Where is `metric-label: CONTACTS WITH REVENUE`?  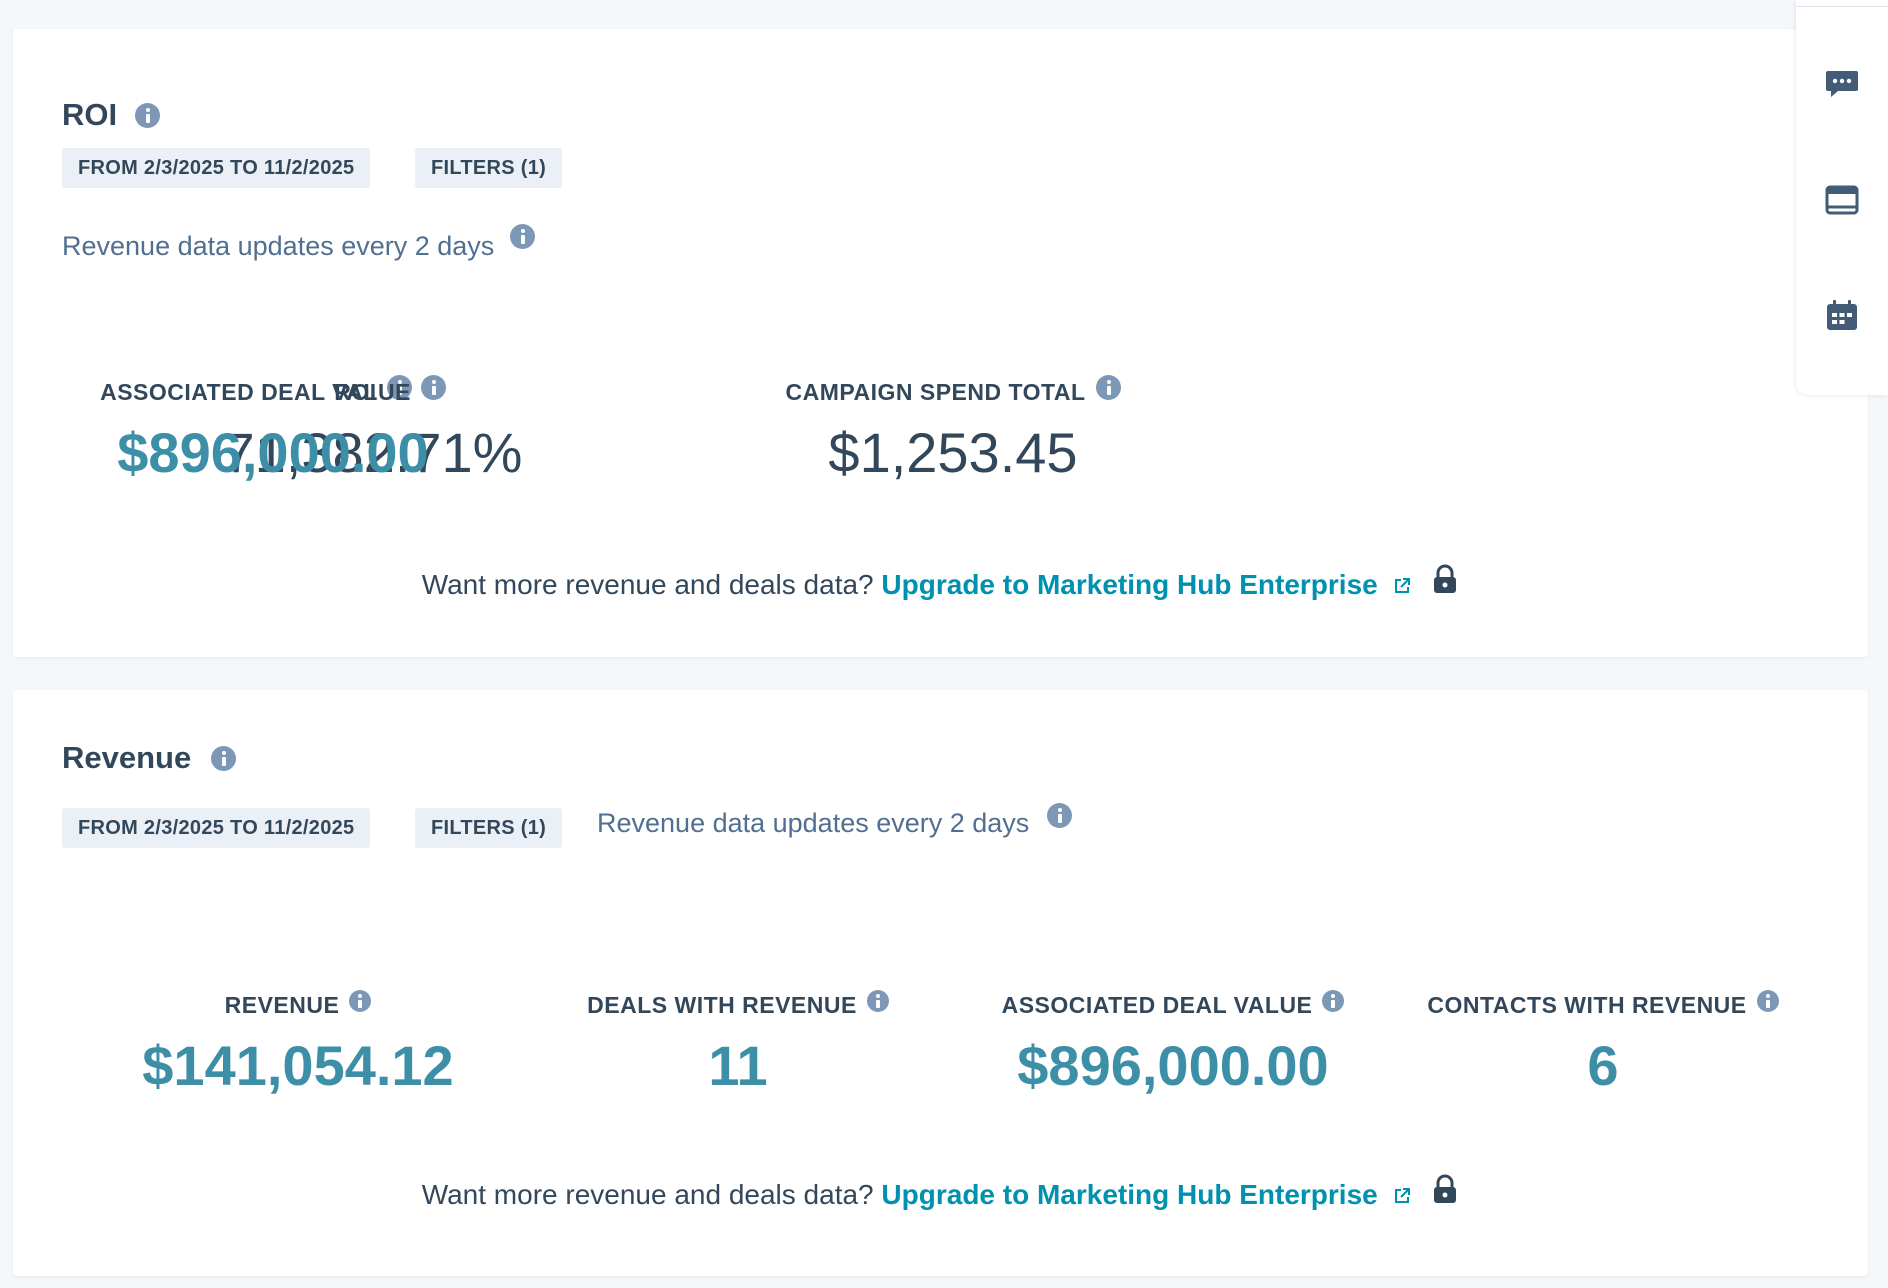
metric-label: CONTACTS WITH REVENUE is located at coordinates (1603, 1004).